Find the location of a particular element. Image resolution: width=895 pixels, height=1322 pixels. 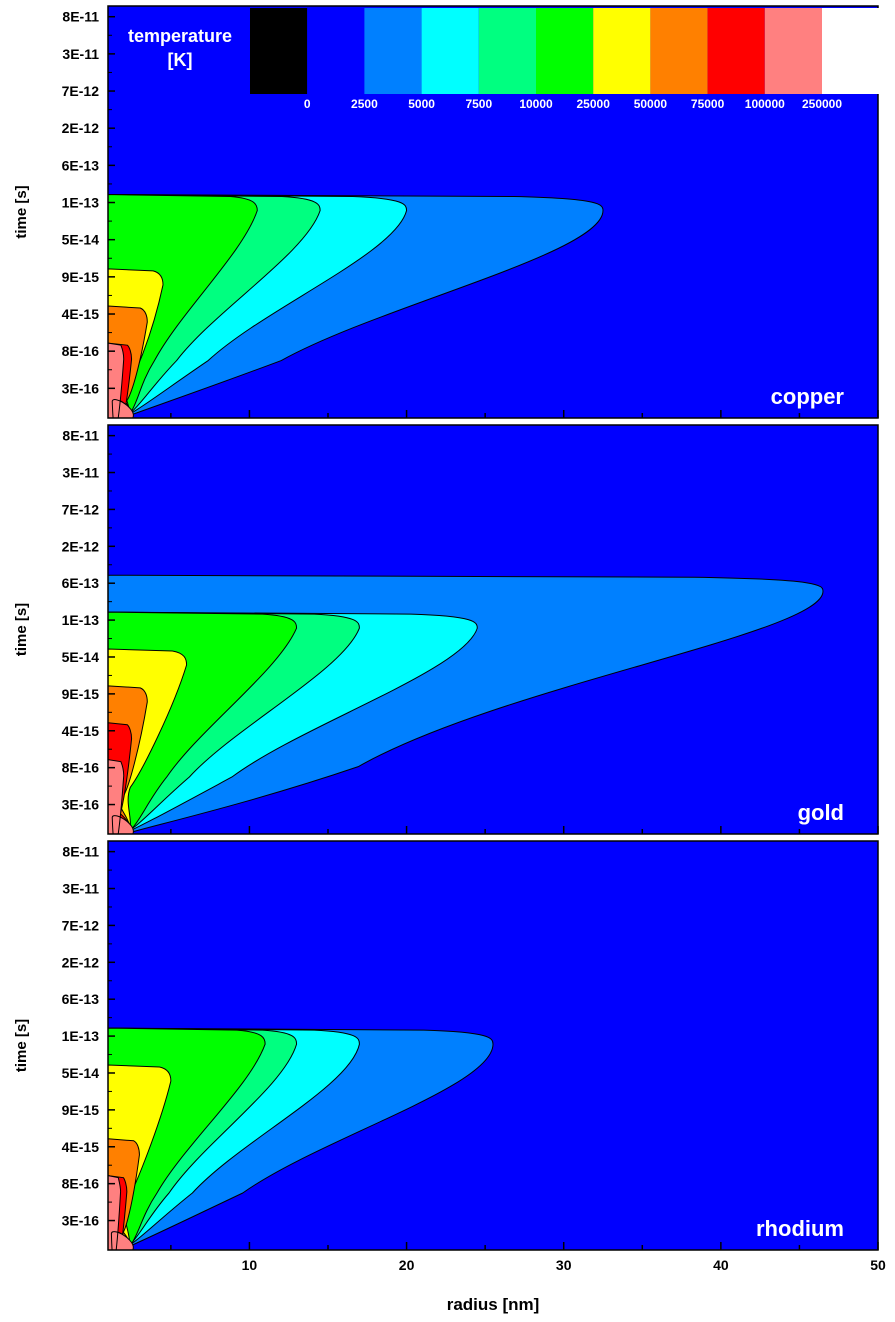

x-tick-label: 50 is located at coordinates (878, 1265).